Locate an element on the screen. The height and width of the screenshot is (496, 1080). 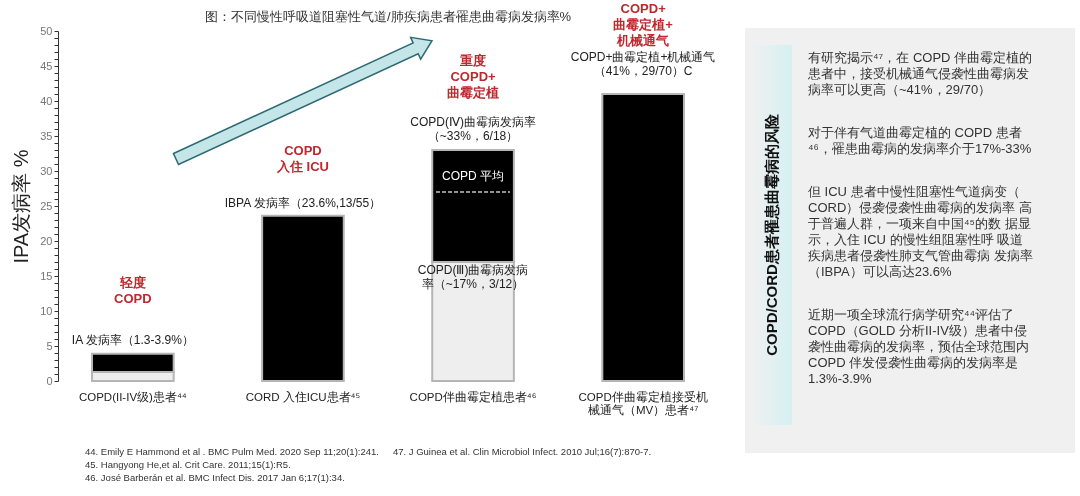
text: 对于伴有气道曲霉定植的 COPD 患者⁴⁶，罹患曲霉病的发病率介于17%-33% is located at coordinates (920, 141).